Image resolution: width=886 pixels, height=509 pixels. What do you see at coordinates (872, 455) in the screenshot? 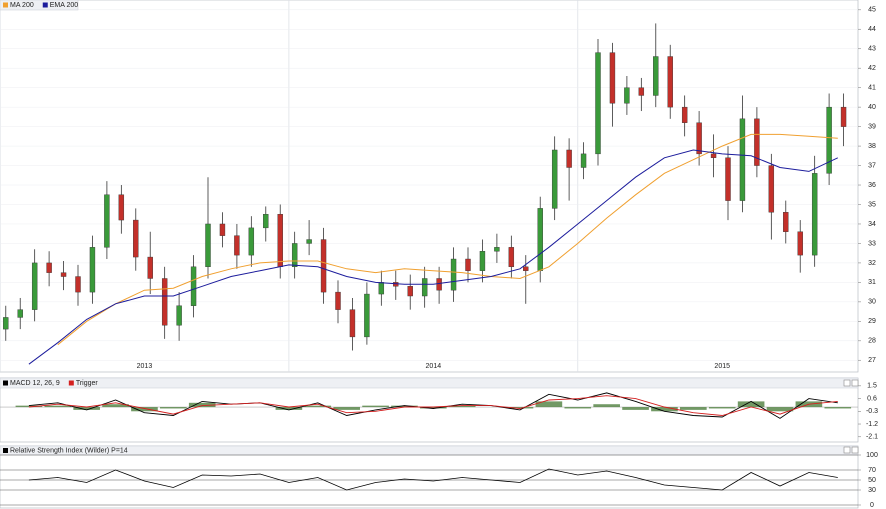
I see `y-tick-label: 100` at bounding box center [872, 455].